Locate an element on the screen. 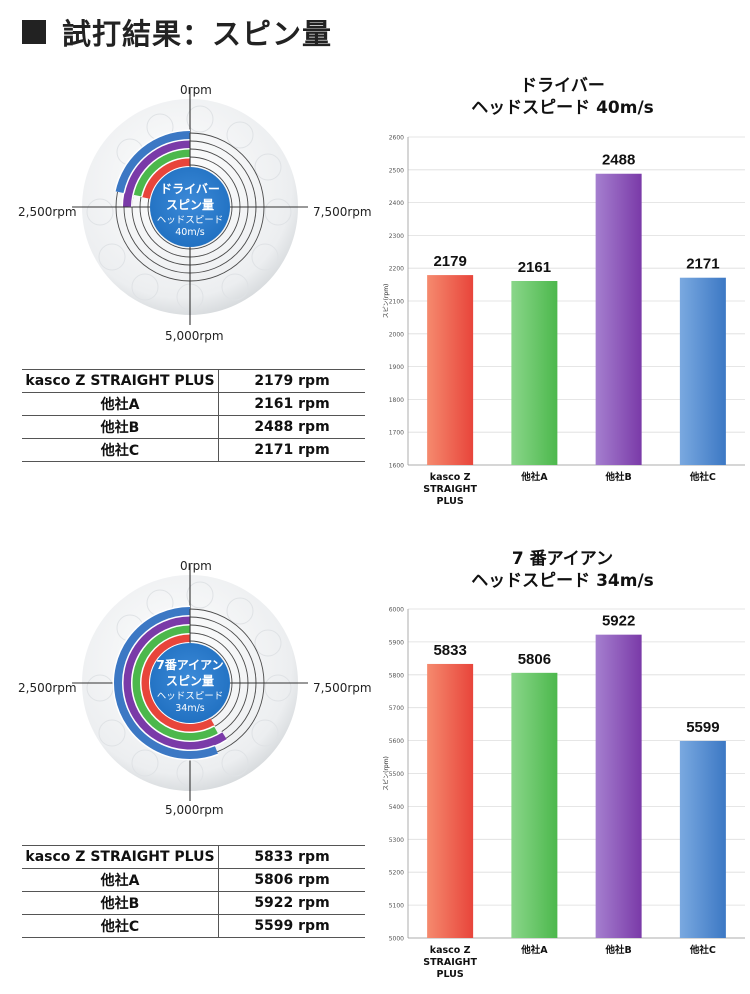  y-tick-label: 1600 is located at coordinates (396, 466).